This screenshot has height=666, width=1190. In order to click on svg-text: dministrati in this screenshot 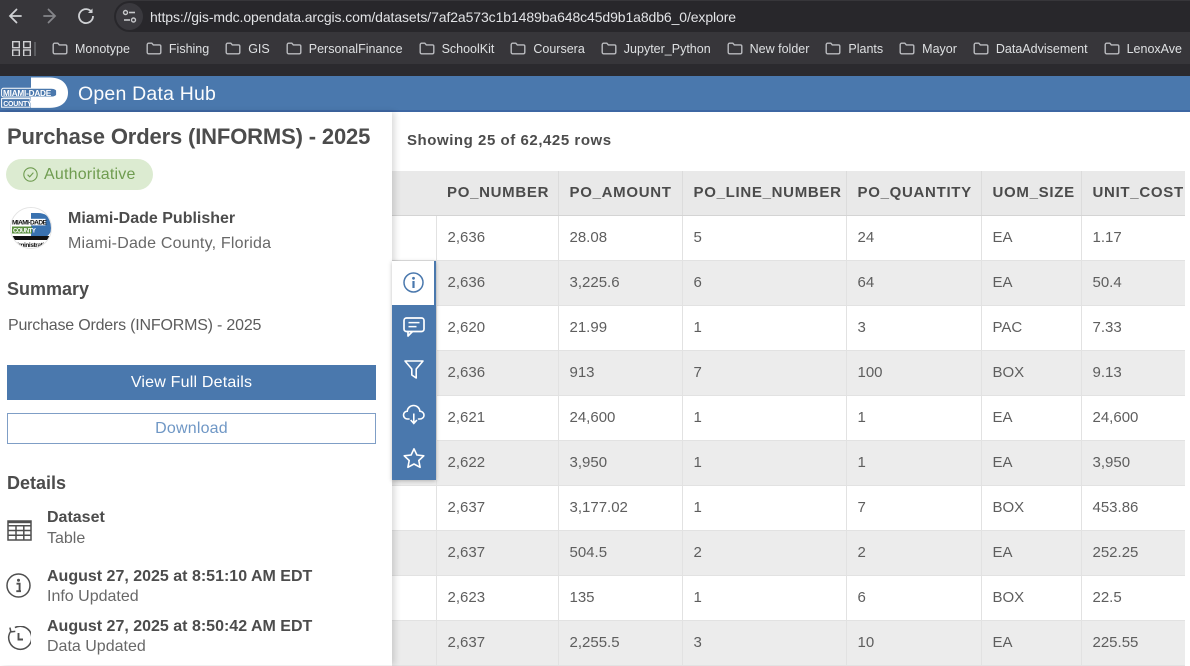, I will do `click(29, 245)`.